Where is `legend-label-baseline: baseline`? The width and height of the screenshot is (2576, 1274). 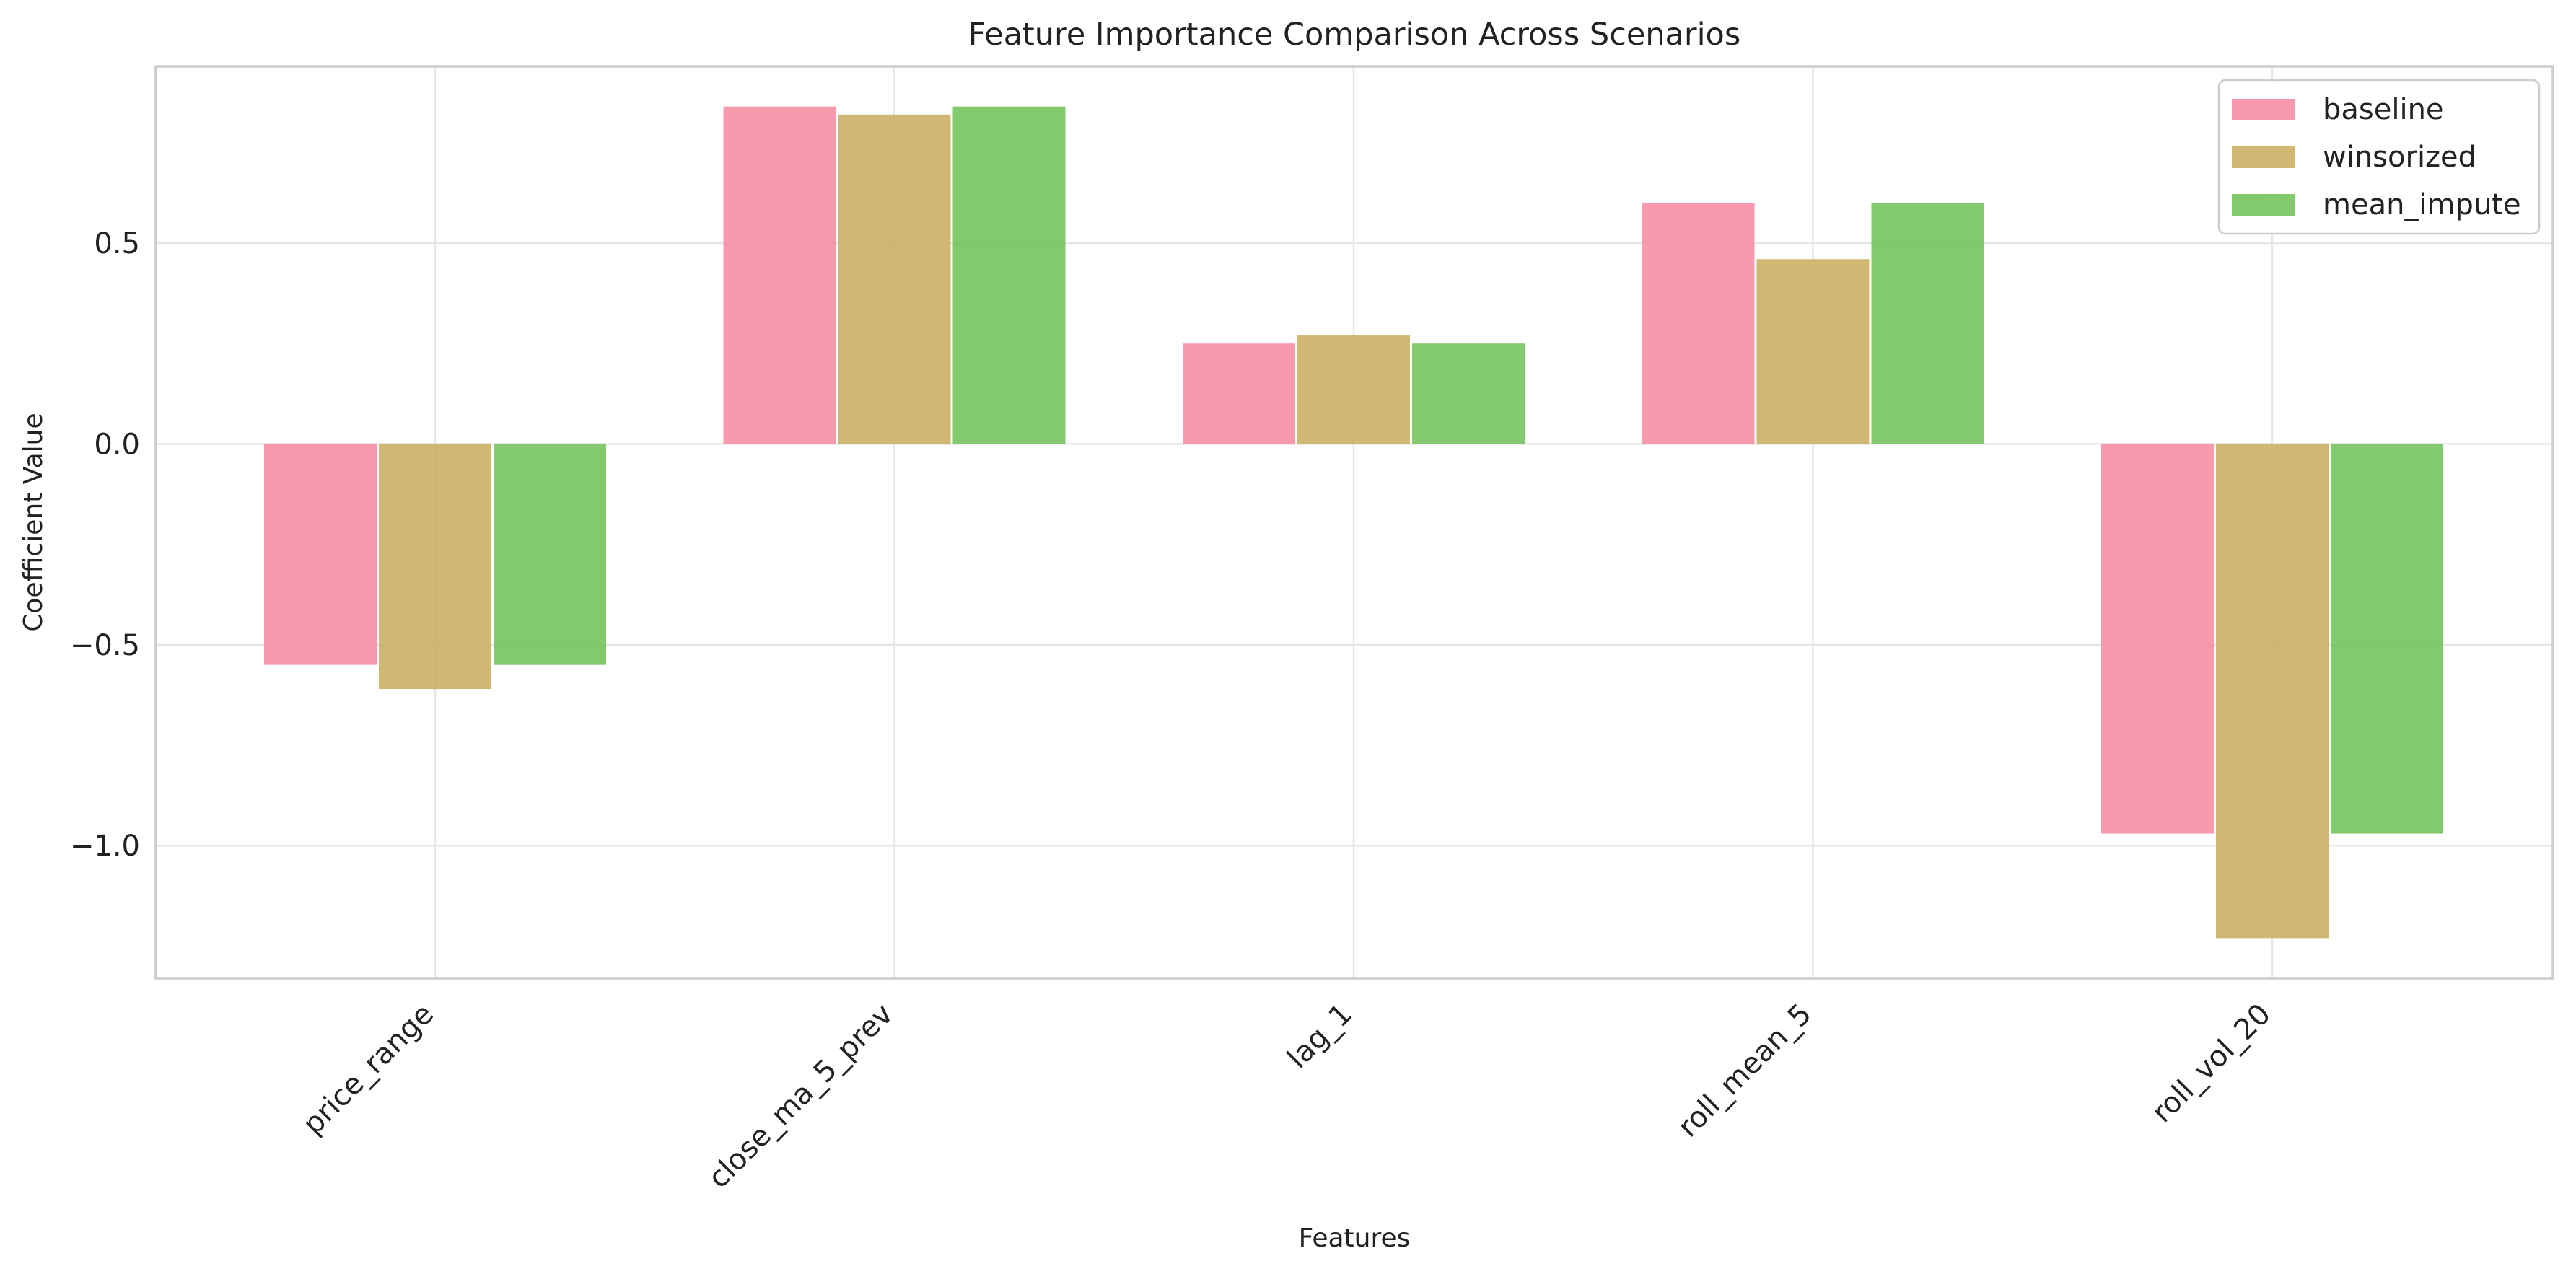
legend-label-baseline: baseline is located at coordinates (2383, 110).